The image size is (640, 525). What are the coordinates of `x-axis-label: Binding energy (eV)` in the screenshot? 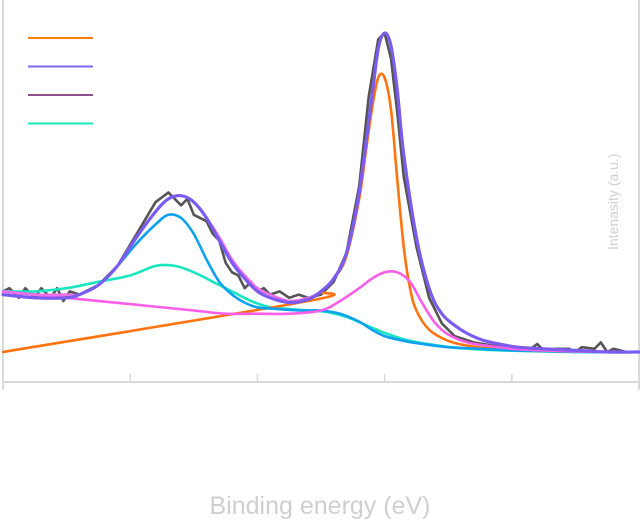 It's located at (320, 506).